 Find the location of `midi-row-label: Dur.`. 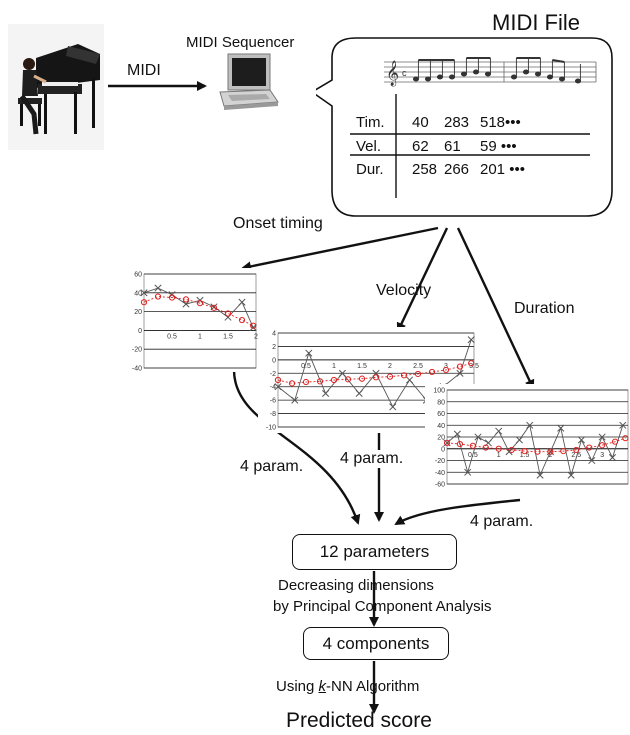

midi-row-label: Dur. is located at coordinates (370, 169).